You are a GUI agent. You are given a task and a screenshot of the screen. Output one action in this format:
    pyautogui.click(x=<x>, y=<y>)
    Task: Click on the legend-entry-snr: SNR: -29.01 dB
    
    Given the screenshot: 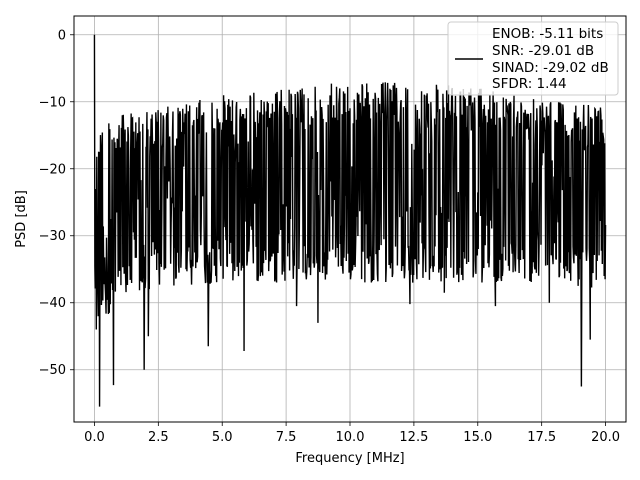 What is the action you would take?
    pyautogui.click(x=543, y=51)
    